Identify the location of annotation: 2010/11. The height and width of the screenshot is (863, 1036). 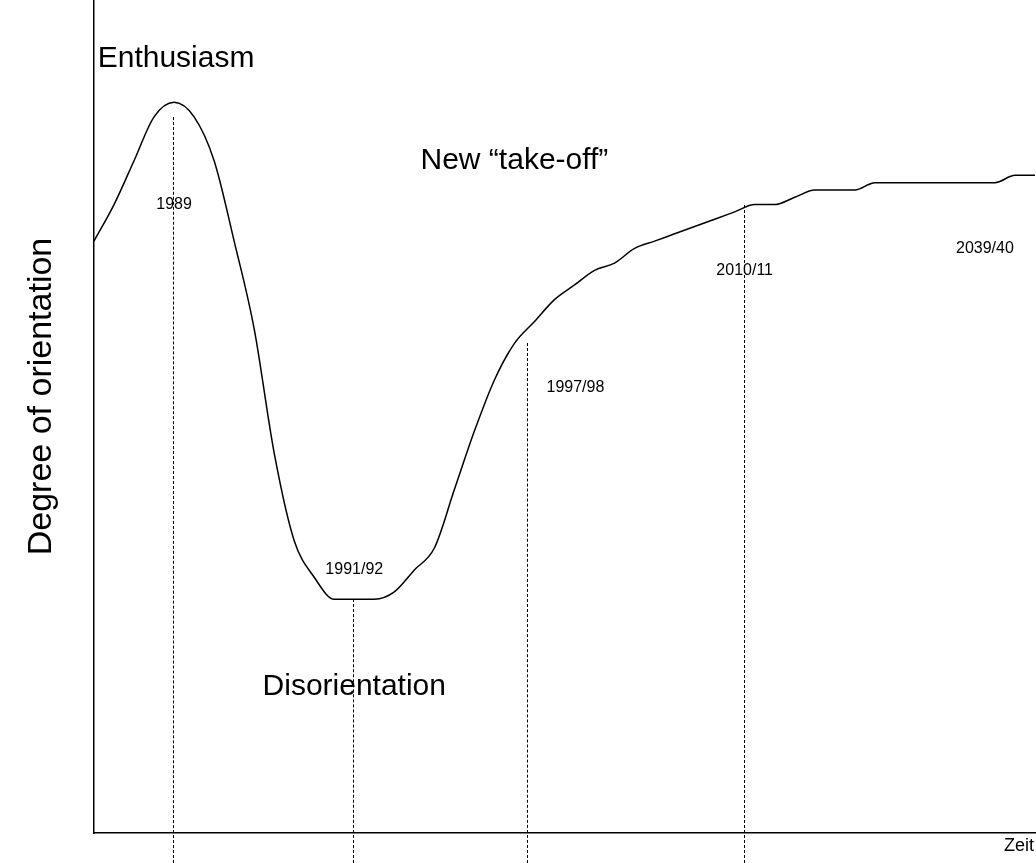
(745, 269).